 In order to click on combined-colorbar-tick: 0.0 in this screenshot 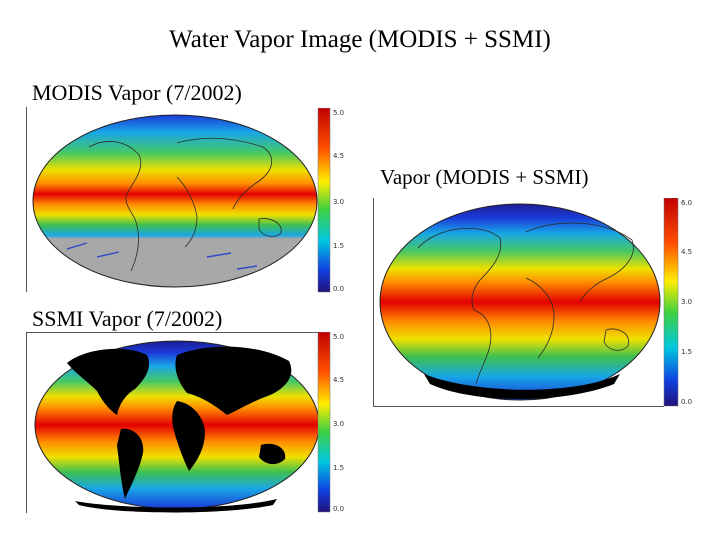, I will do `click(686, 402)`.